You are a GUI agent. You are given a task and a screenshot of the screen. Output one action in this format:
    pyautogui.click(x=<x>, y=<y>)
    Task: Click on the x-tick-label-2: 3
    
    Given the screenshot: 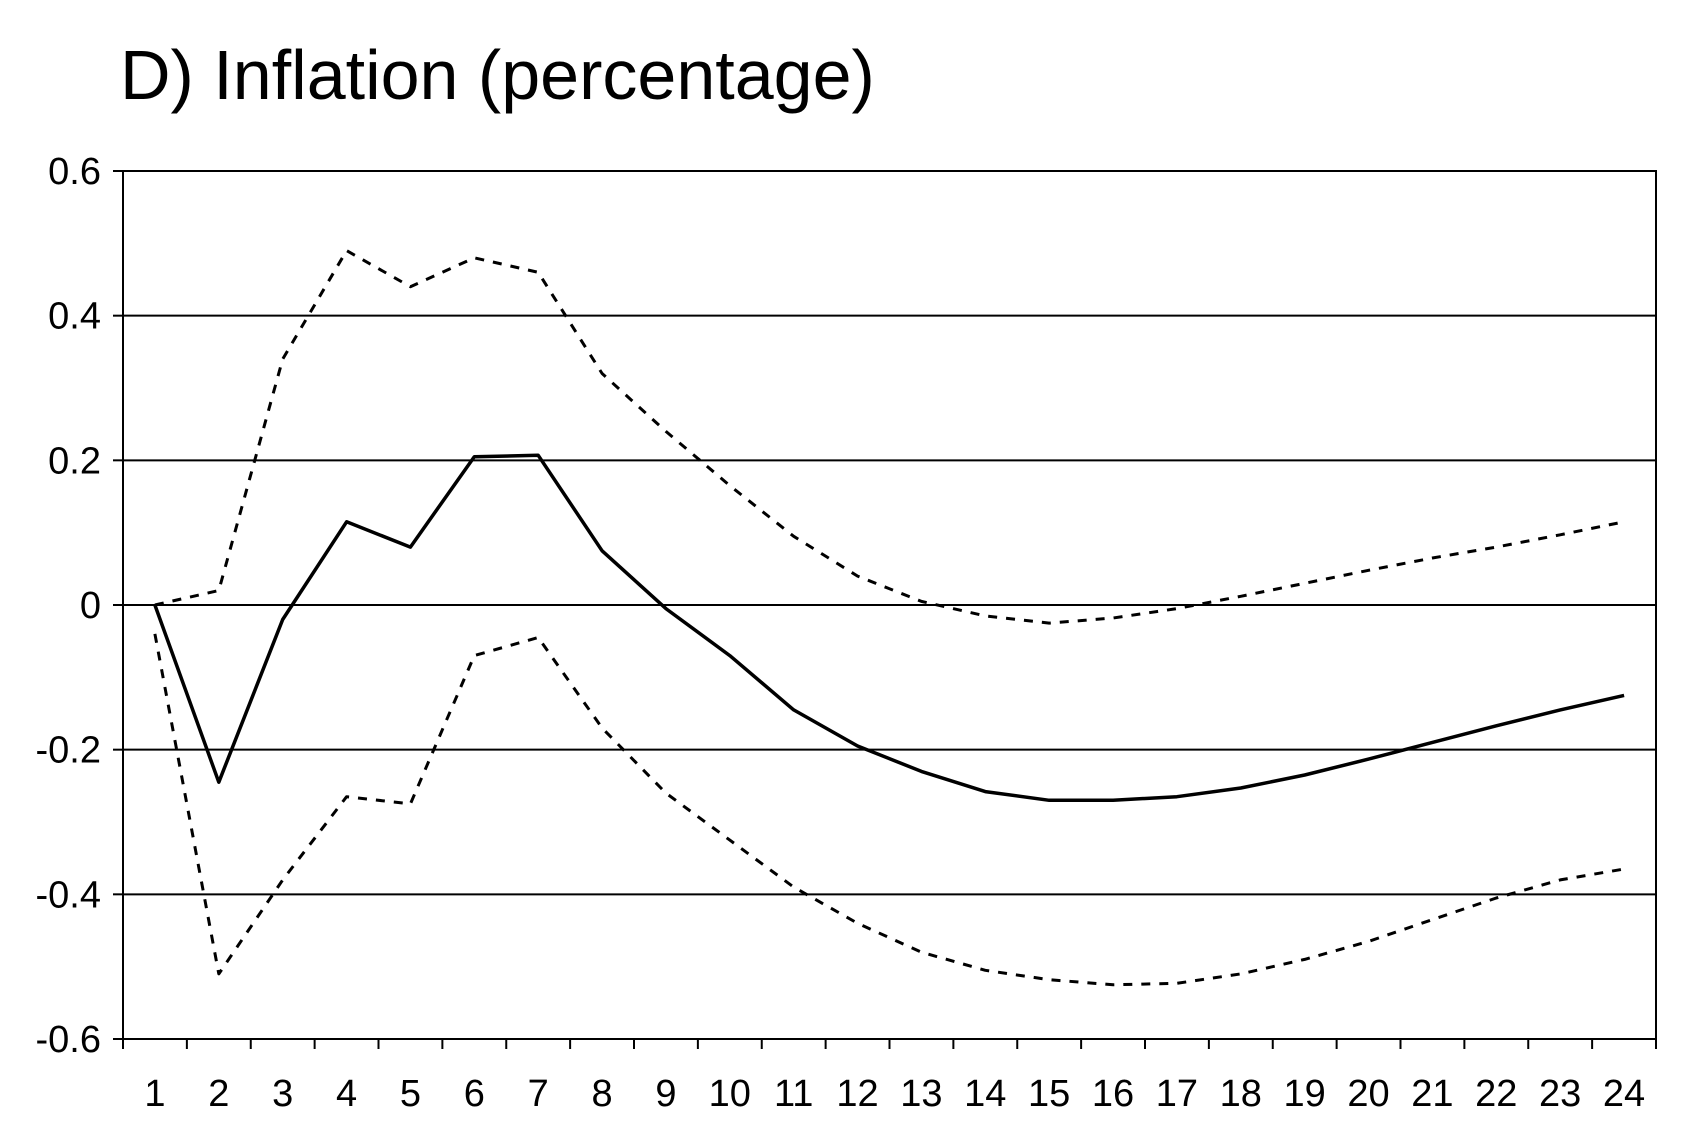 What is the action you would take?
    pyautogui.click(x=282, y=1094)
    